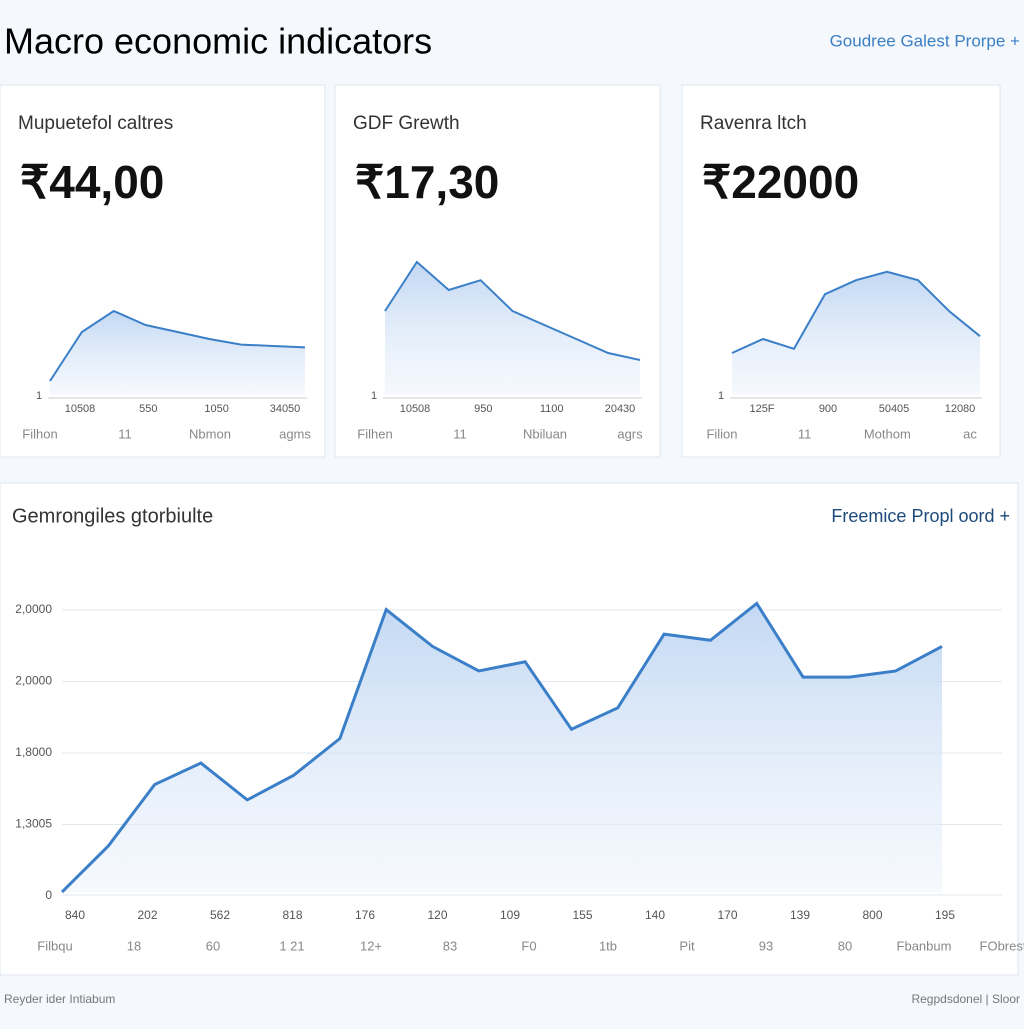 This screenshot has width=1024, height=1029. What do you see at coordinates (630, 433) in the screenshot?
I see `bottom-label: agrs` at bounding box center [630, 433].